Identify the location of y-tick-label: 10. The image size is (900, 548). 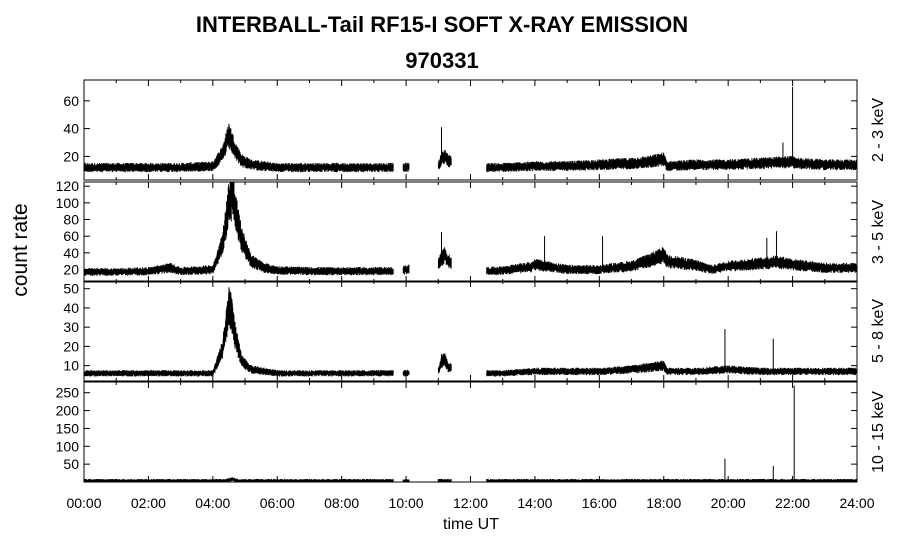
(71, 366).